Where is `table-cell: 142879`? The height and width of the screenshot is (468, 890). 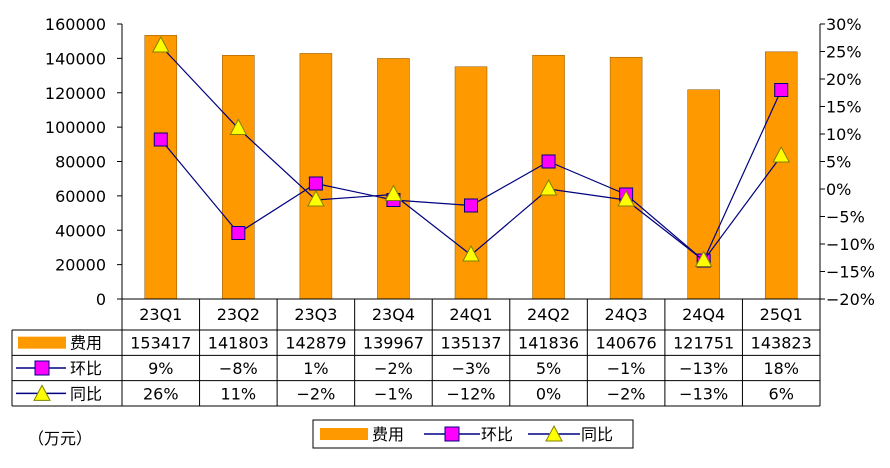
table-cell: 142879 is located at coordinates (315, 343).